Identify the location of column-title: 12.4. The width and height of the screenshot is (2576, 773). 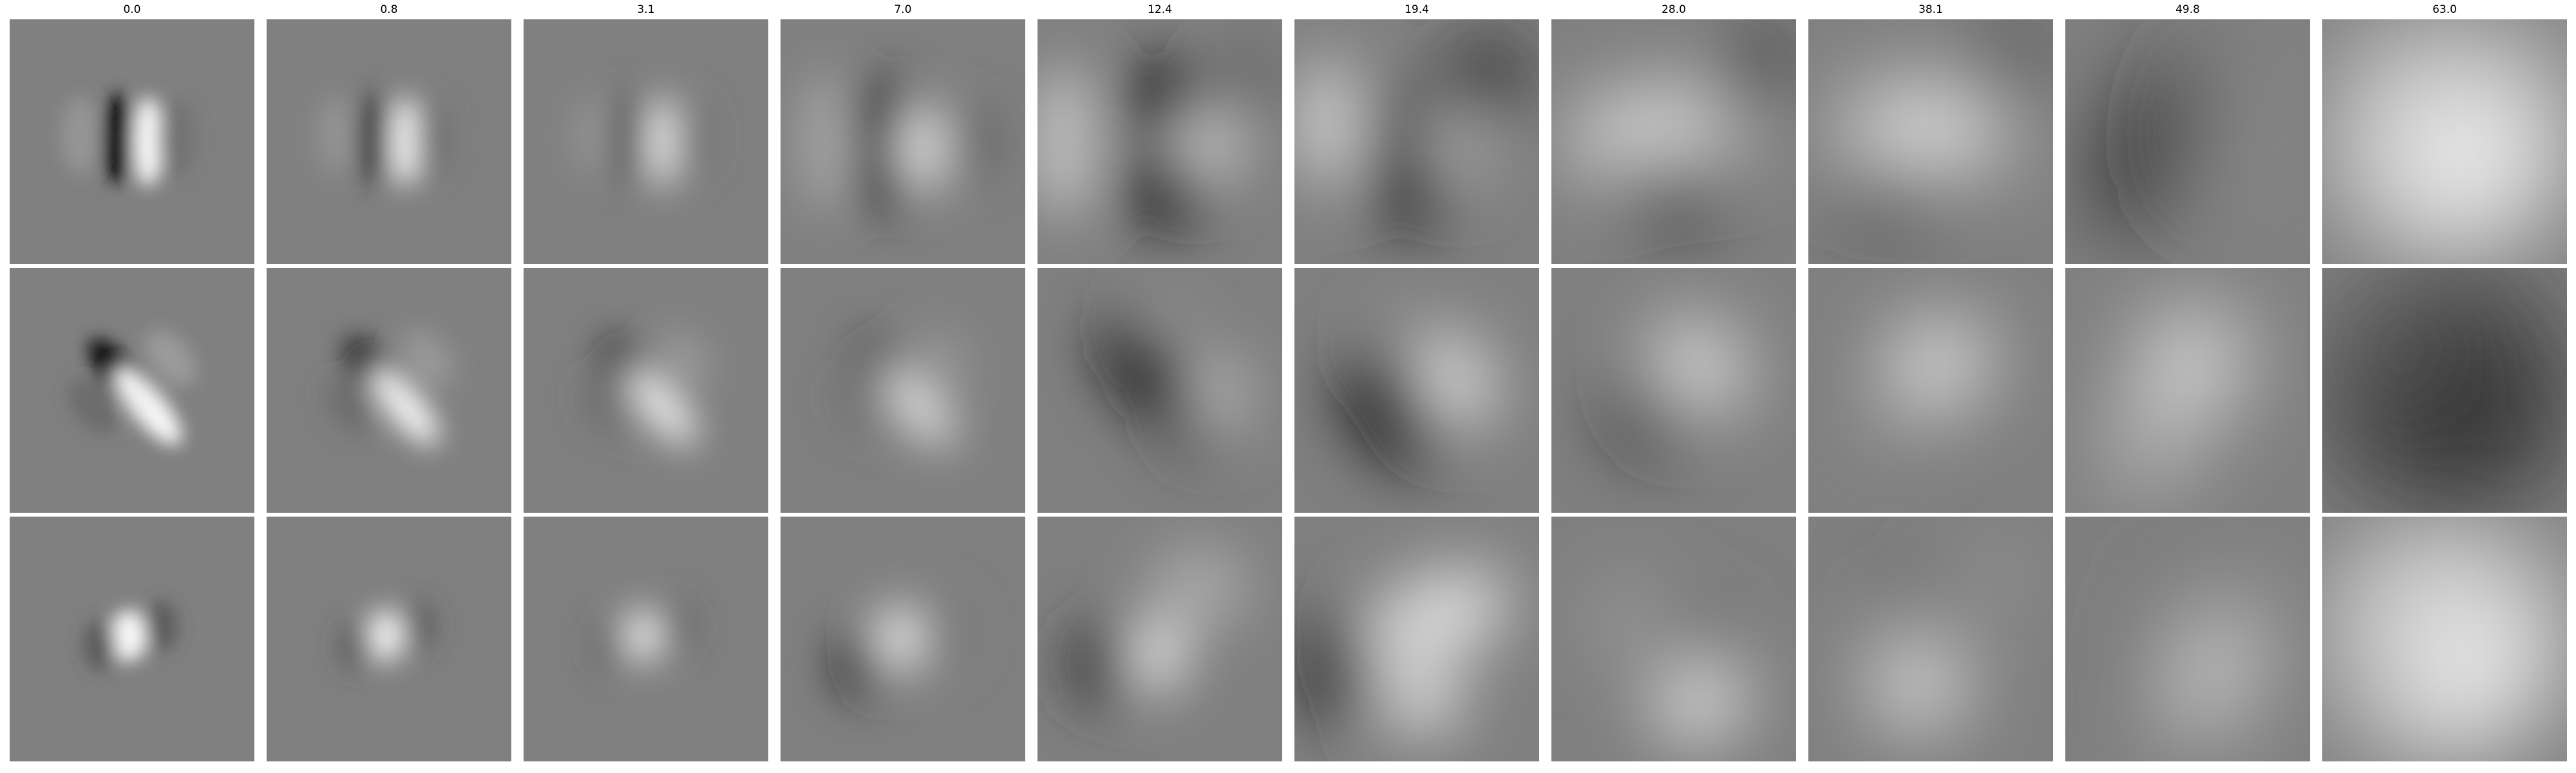
(1160, 9).